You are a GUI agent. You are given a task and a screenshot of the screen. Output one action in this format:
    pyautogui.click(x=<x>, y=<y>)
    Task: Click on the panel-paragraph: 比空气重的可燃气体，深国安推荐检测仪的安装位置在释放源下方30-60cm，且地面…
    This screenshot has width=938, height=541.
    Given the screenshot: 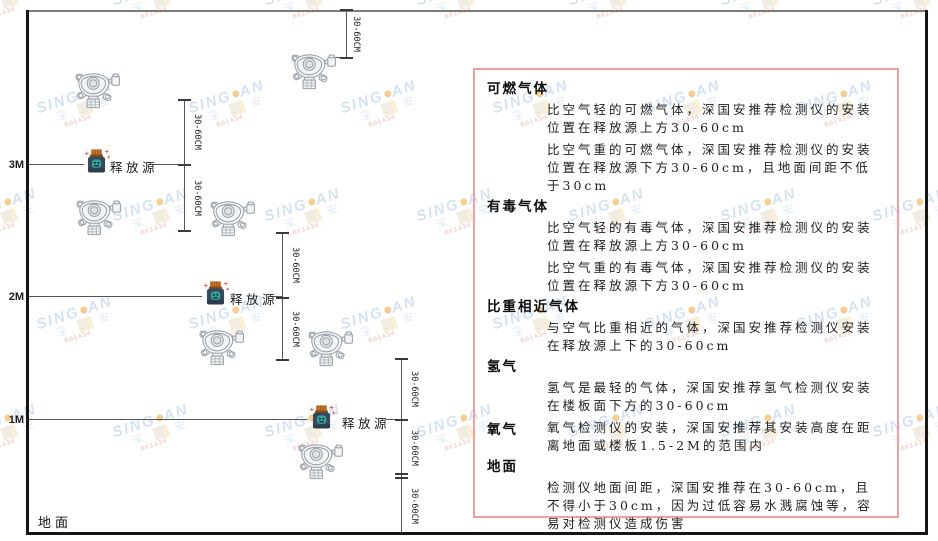 What is the action you would take?
    pyautogui.click(x=710, y=167)
    